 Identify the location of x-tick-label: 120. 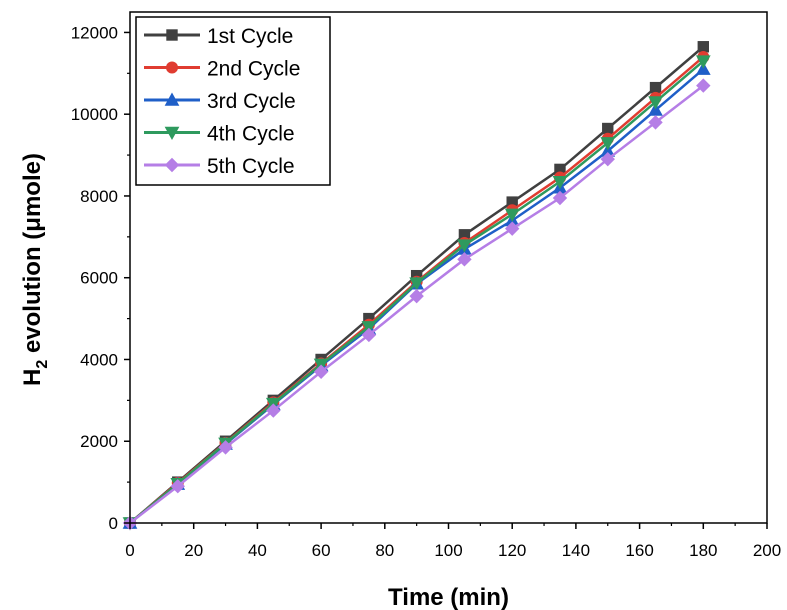
(512, 550).